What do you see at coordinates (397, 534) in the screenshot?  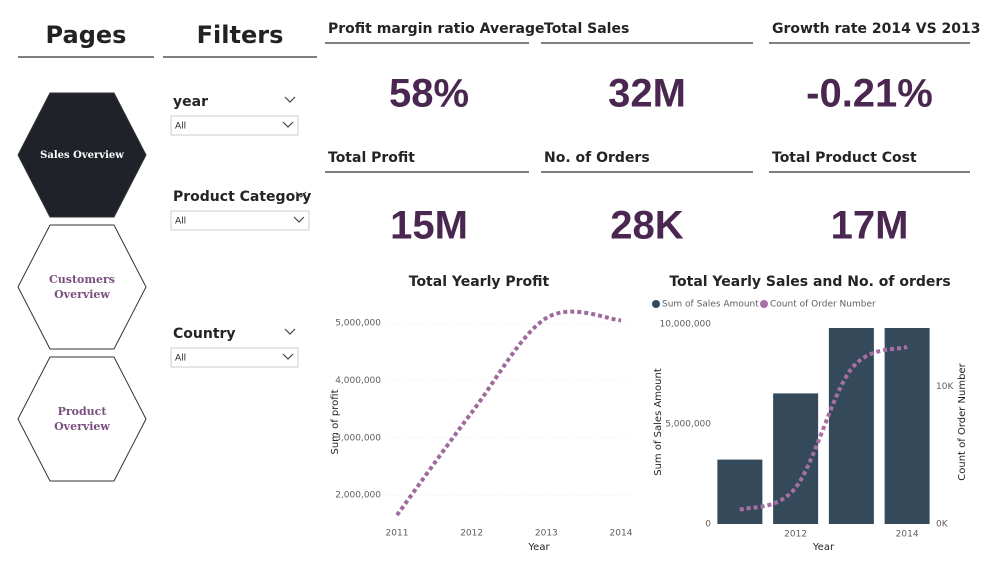 I see `x-tick-label: 2011` at bounding box center [397, 534].